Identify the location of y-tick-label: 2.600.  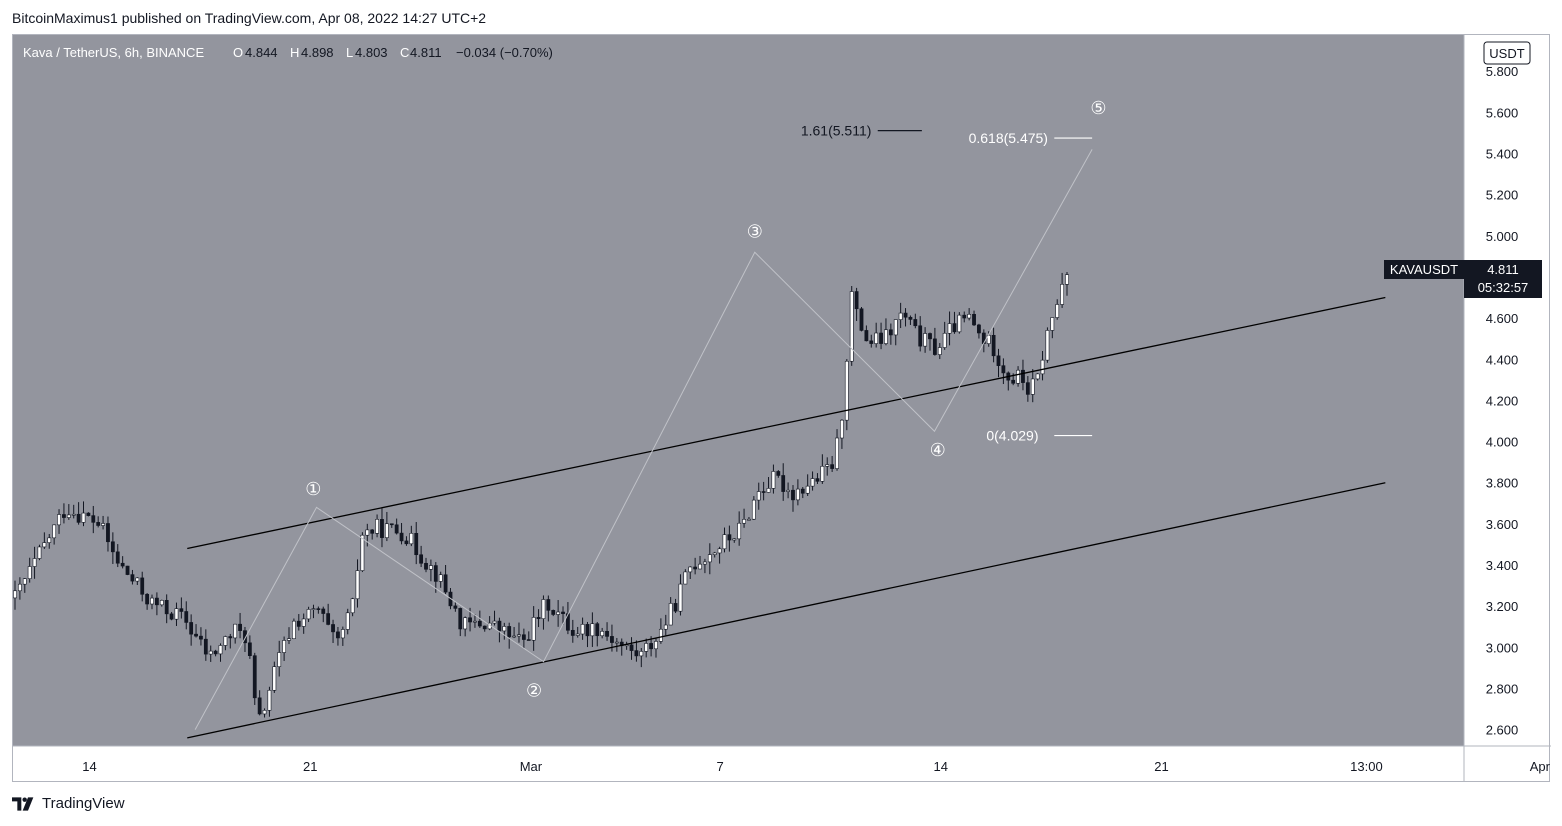
(1502, 730).